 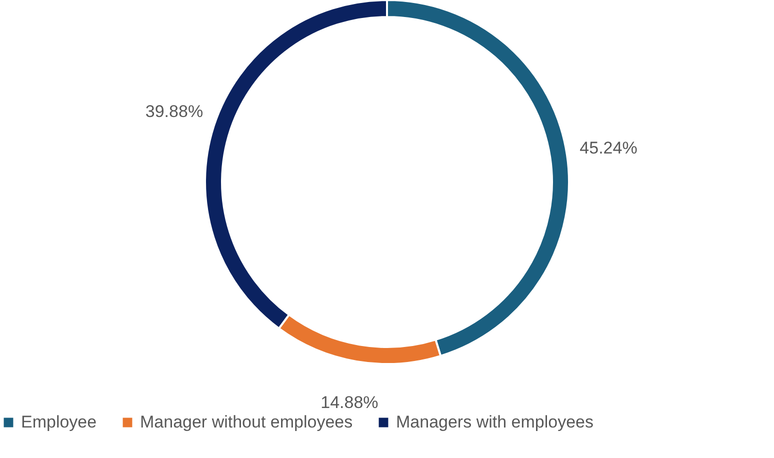 What do you see at coordinates (174, 111) in the screenshot?
I see `data-label: 39.88%` at bounding box center [174, 111].